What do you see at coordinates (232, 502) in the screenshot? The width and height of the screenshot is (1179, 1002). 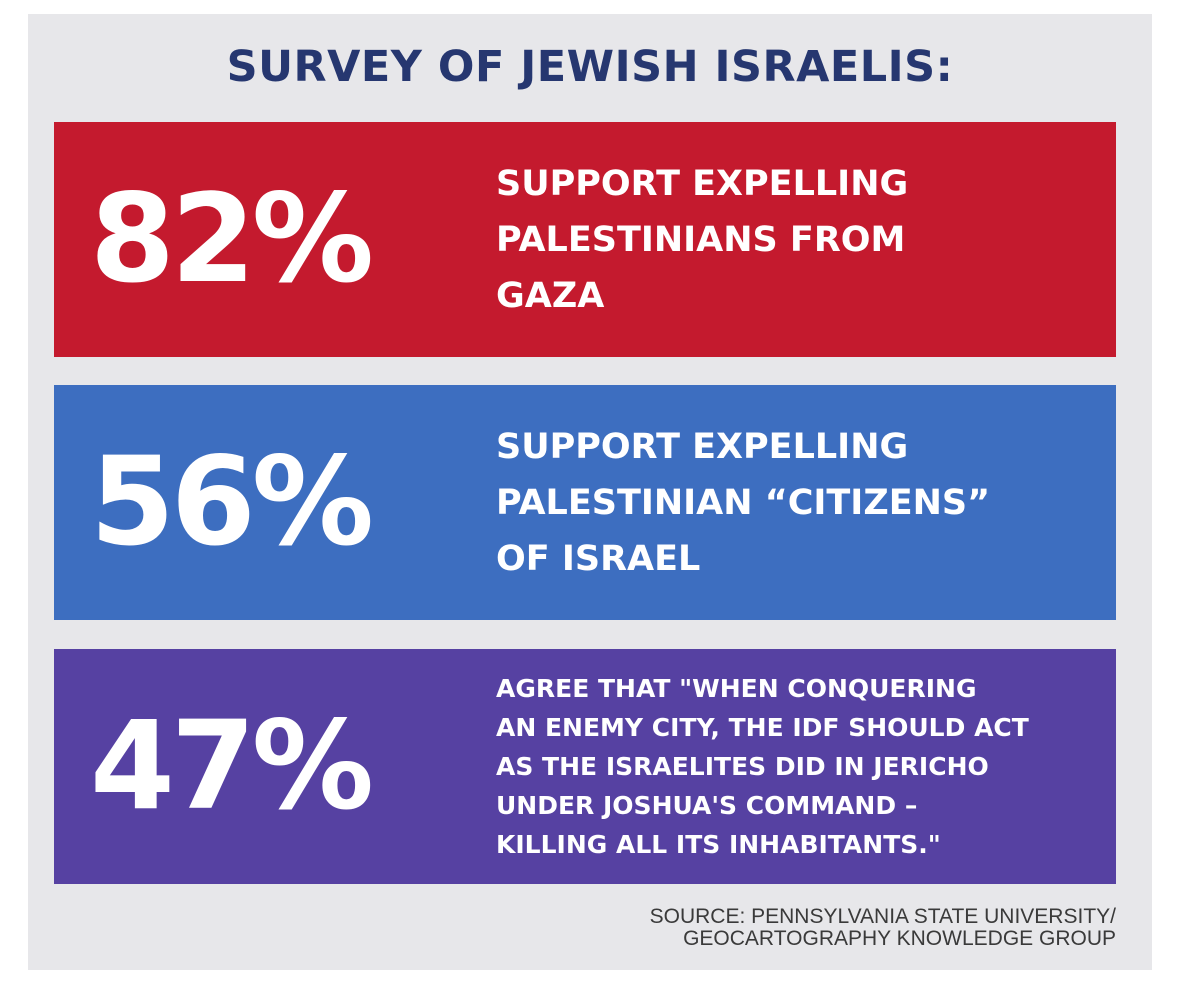 I see `stat-percent: 56%` at bounding box center [232, 502].